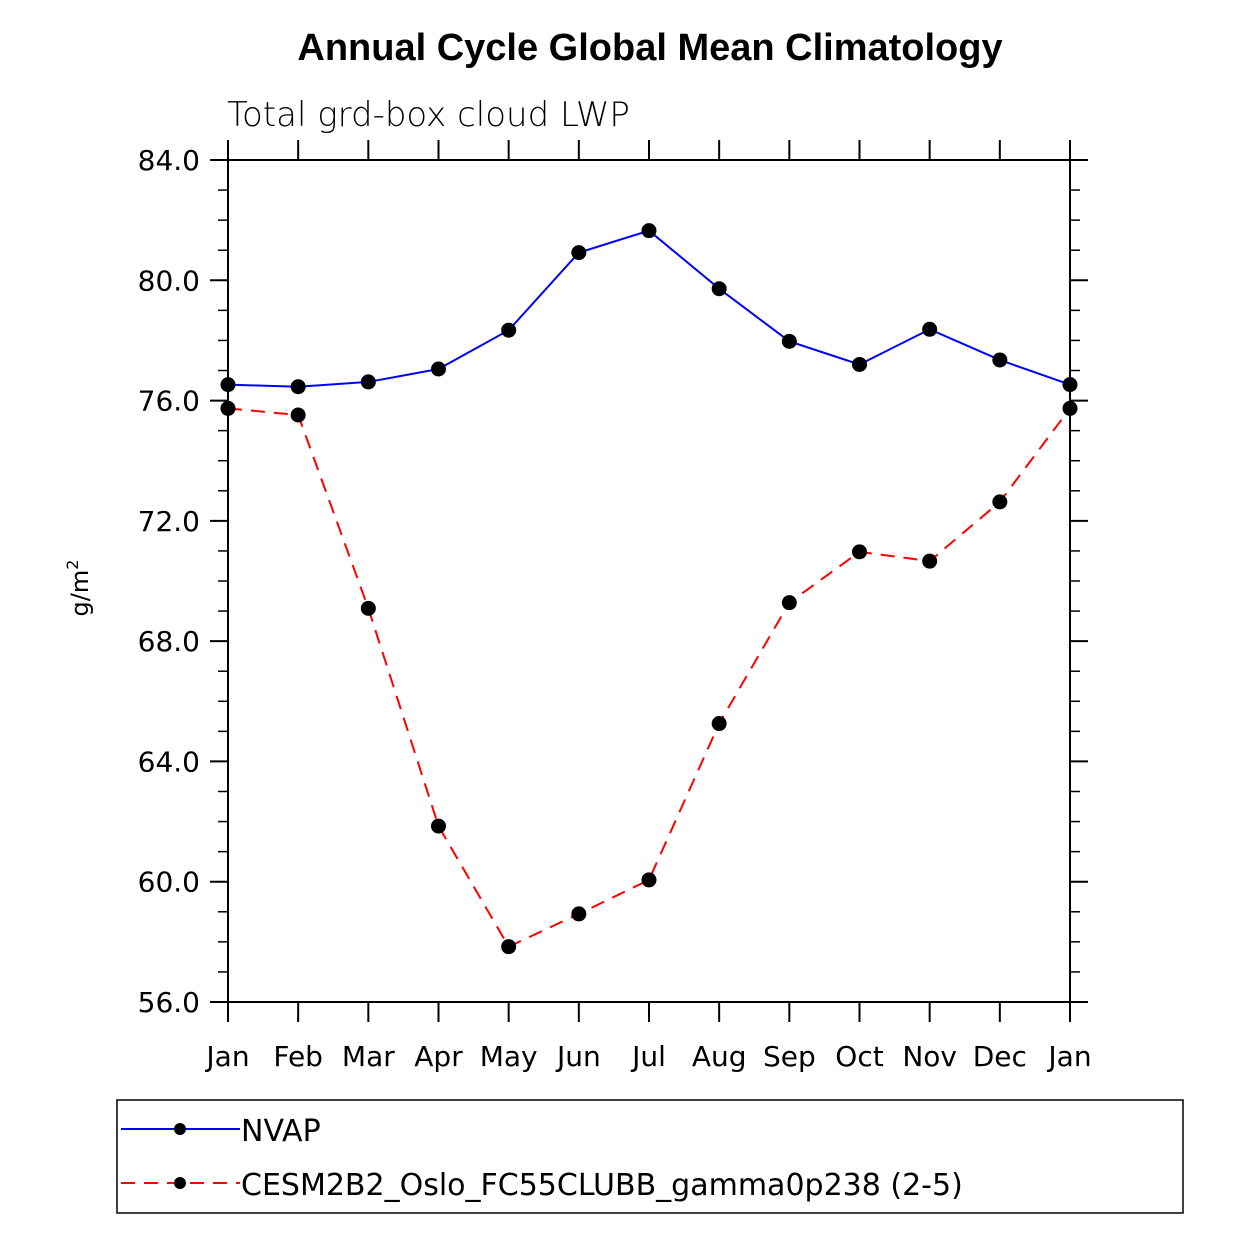  I want to click on y-axis-label-superscript: 2, so click(72, 565).